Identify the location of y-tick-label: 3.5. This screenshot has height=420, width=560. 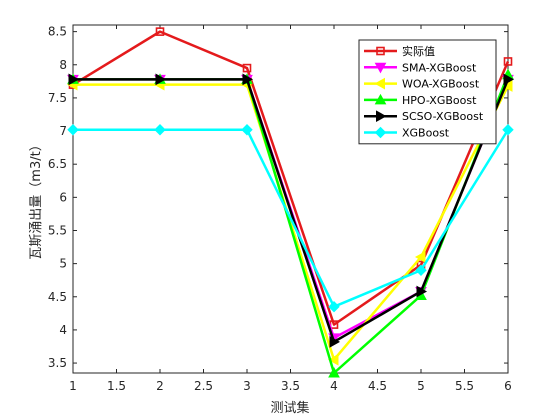
(57, 363).